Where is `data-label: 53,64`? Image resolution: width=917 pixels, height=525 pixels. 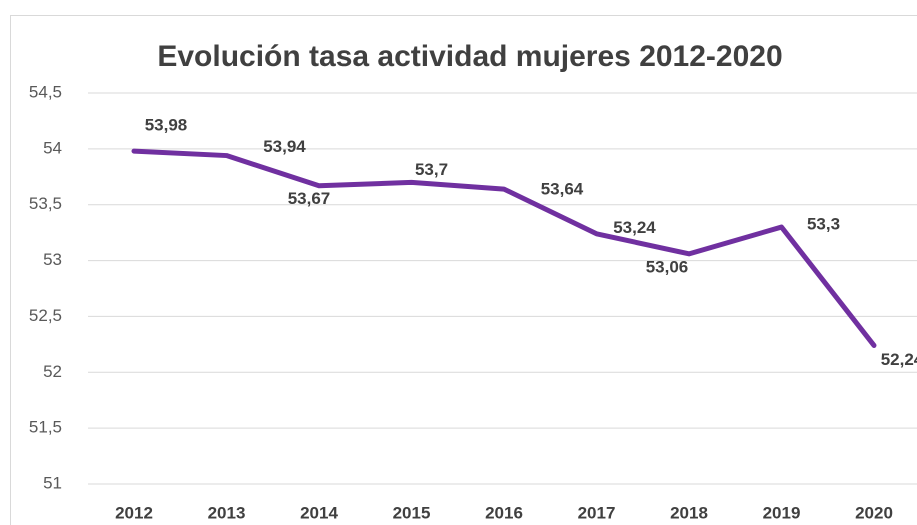
data-label: 53,64 is located at coordinates (562, 189).